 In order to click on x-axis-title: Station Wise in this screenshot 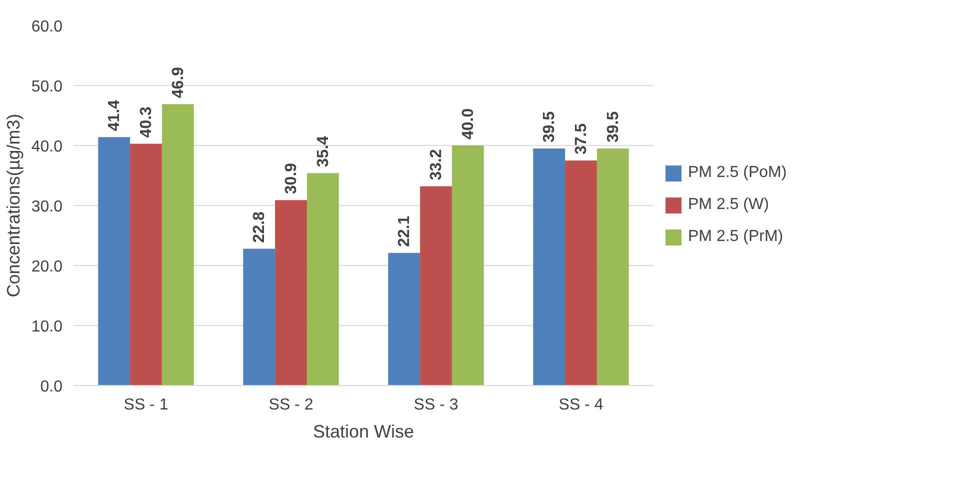, I will do `click(363, 432)`.